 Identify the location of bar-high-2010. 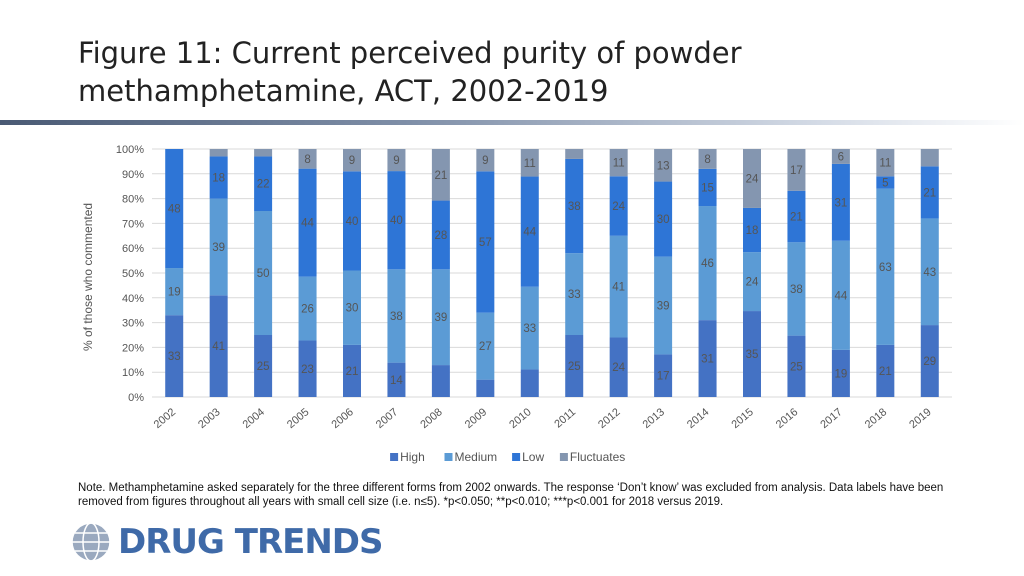
(529, 383).